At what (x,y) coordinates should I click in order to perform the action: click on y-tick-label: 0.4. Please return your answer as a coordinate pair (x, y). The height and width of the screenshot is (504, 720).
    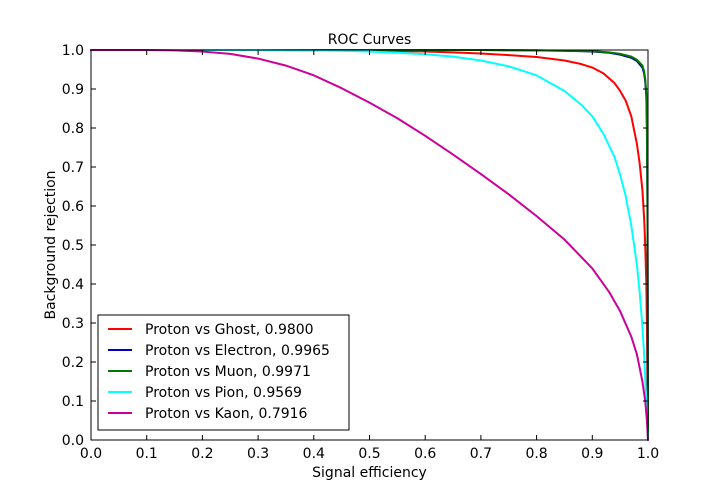
    Looking at the image, I should click on (73, 285).